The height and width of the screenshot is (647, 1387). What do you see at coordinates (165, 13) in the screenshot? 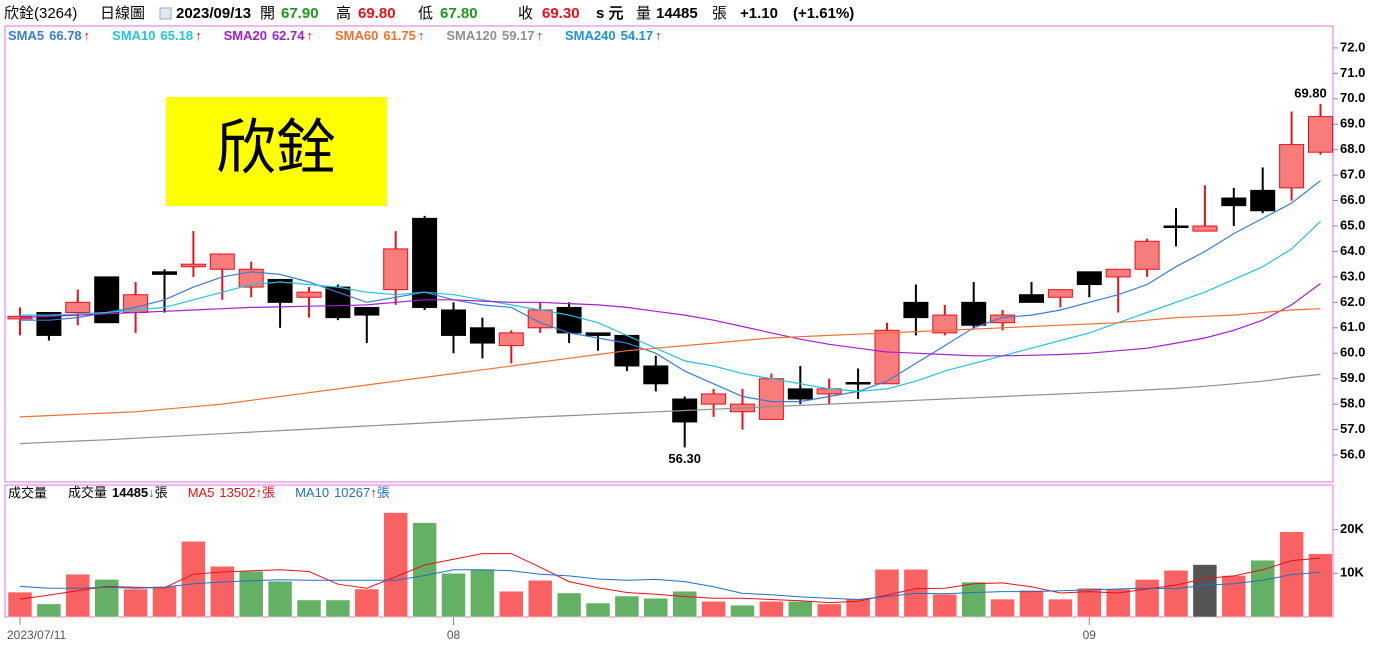
I see `checkbox-icon` at bounding box center [165, 13].